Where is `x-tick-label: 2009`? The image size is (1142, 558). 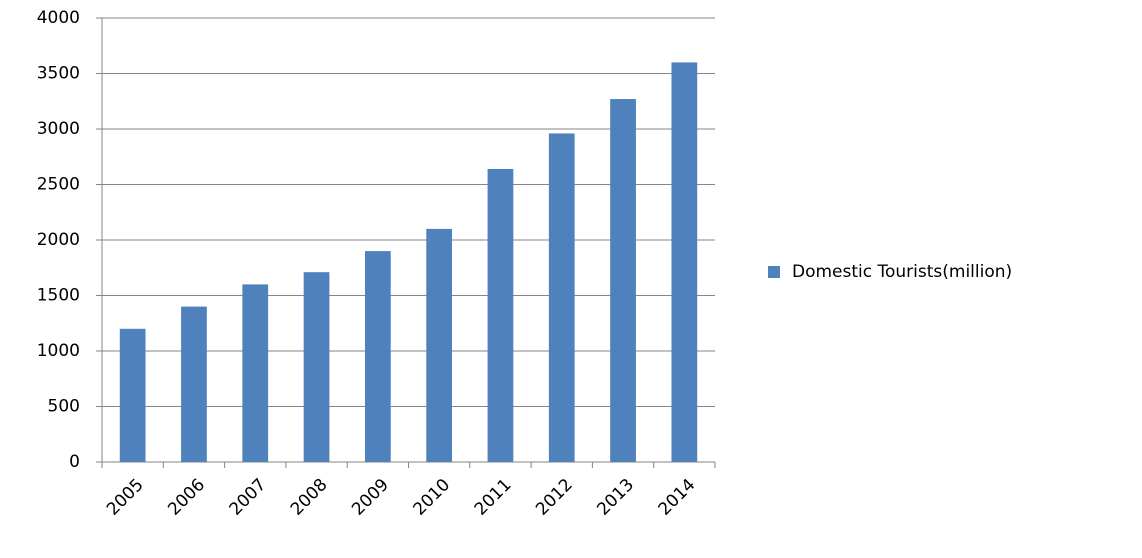 x-tick-label: 2009 is located at coordinates (370, 497).